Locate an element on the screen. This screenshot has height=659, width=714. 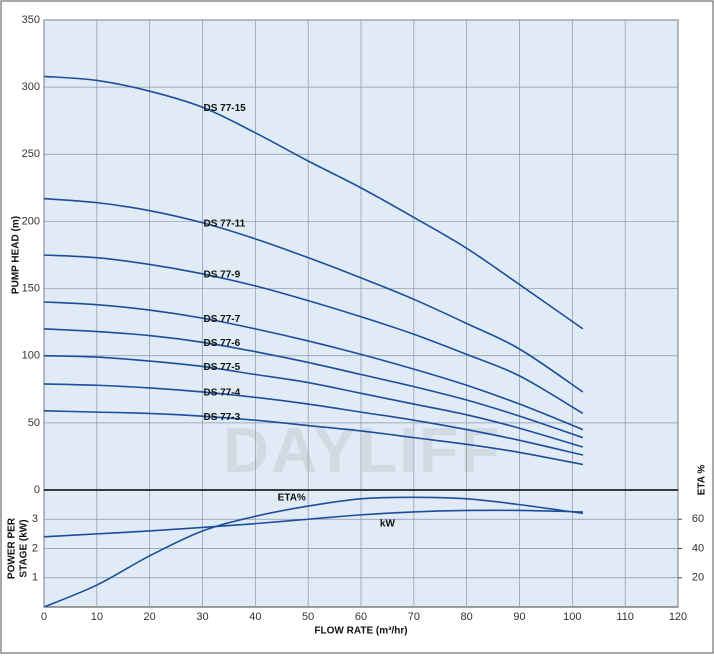
watermark: DAYLIFF is located at coordinates (362, 450).